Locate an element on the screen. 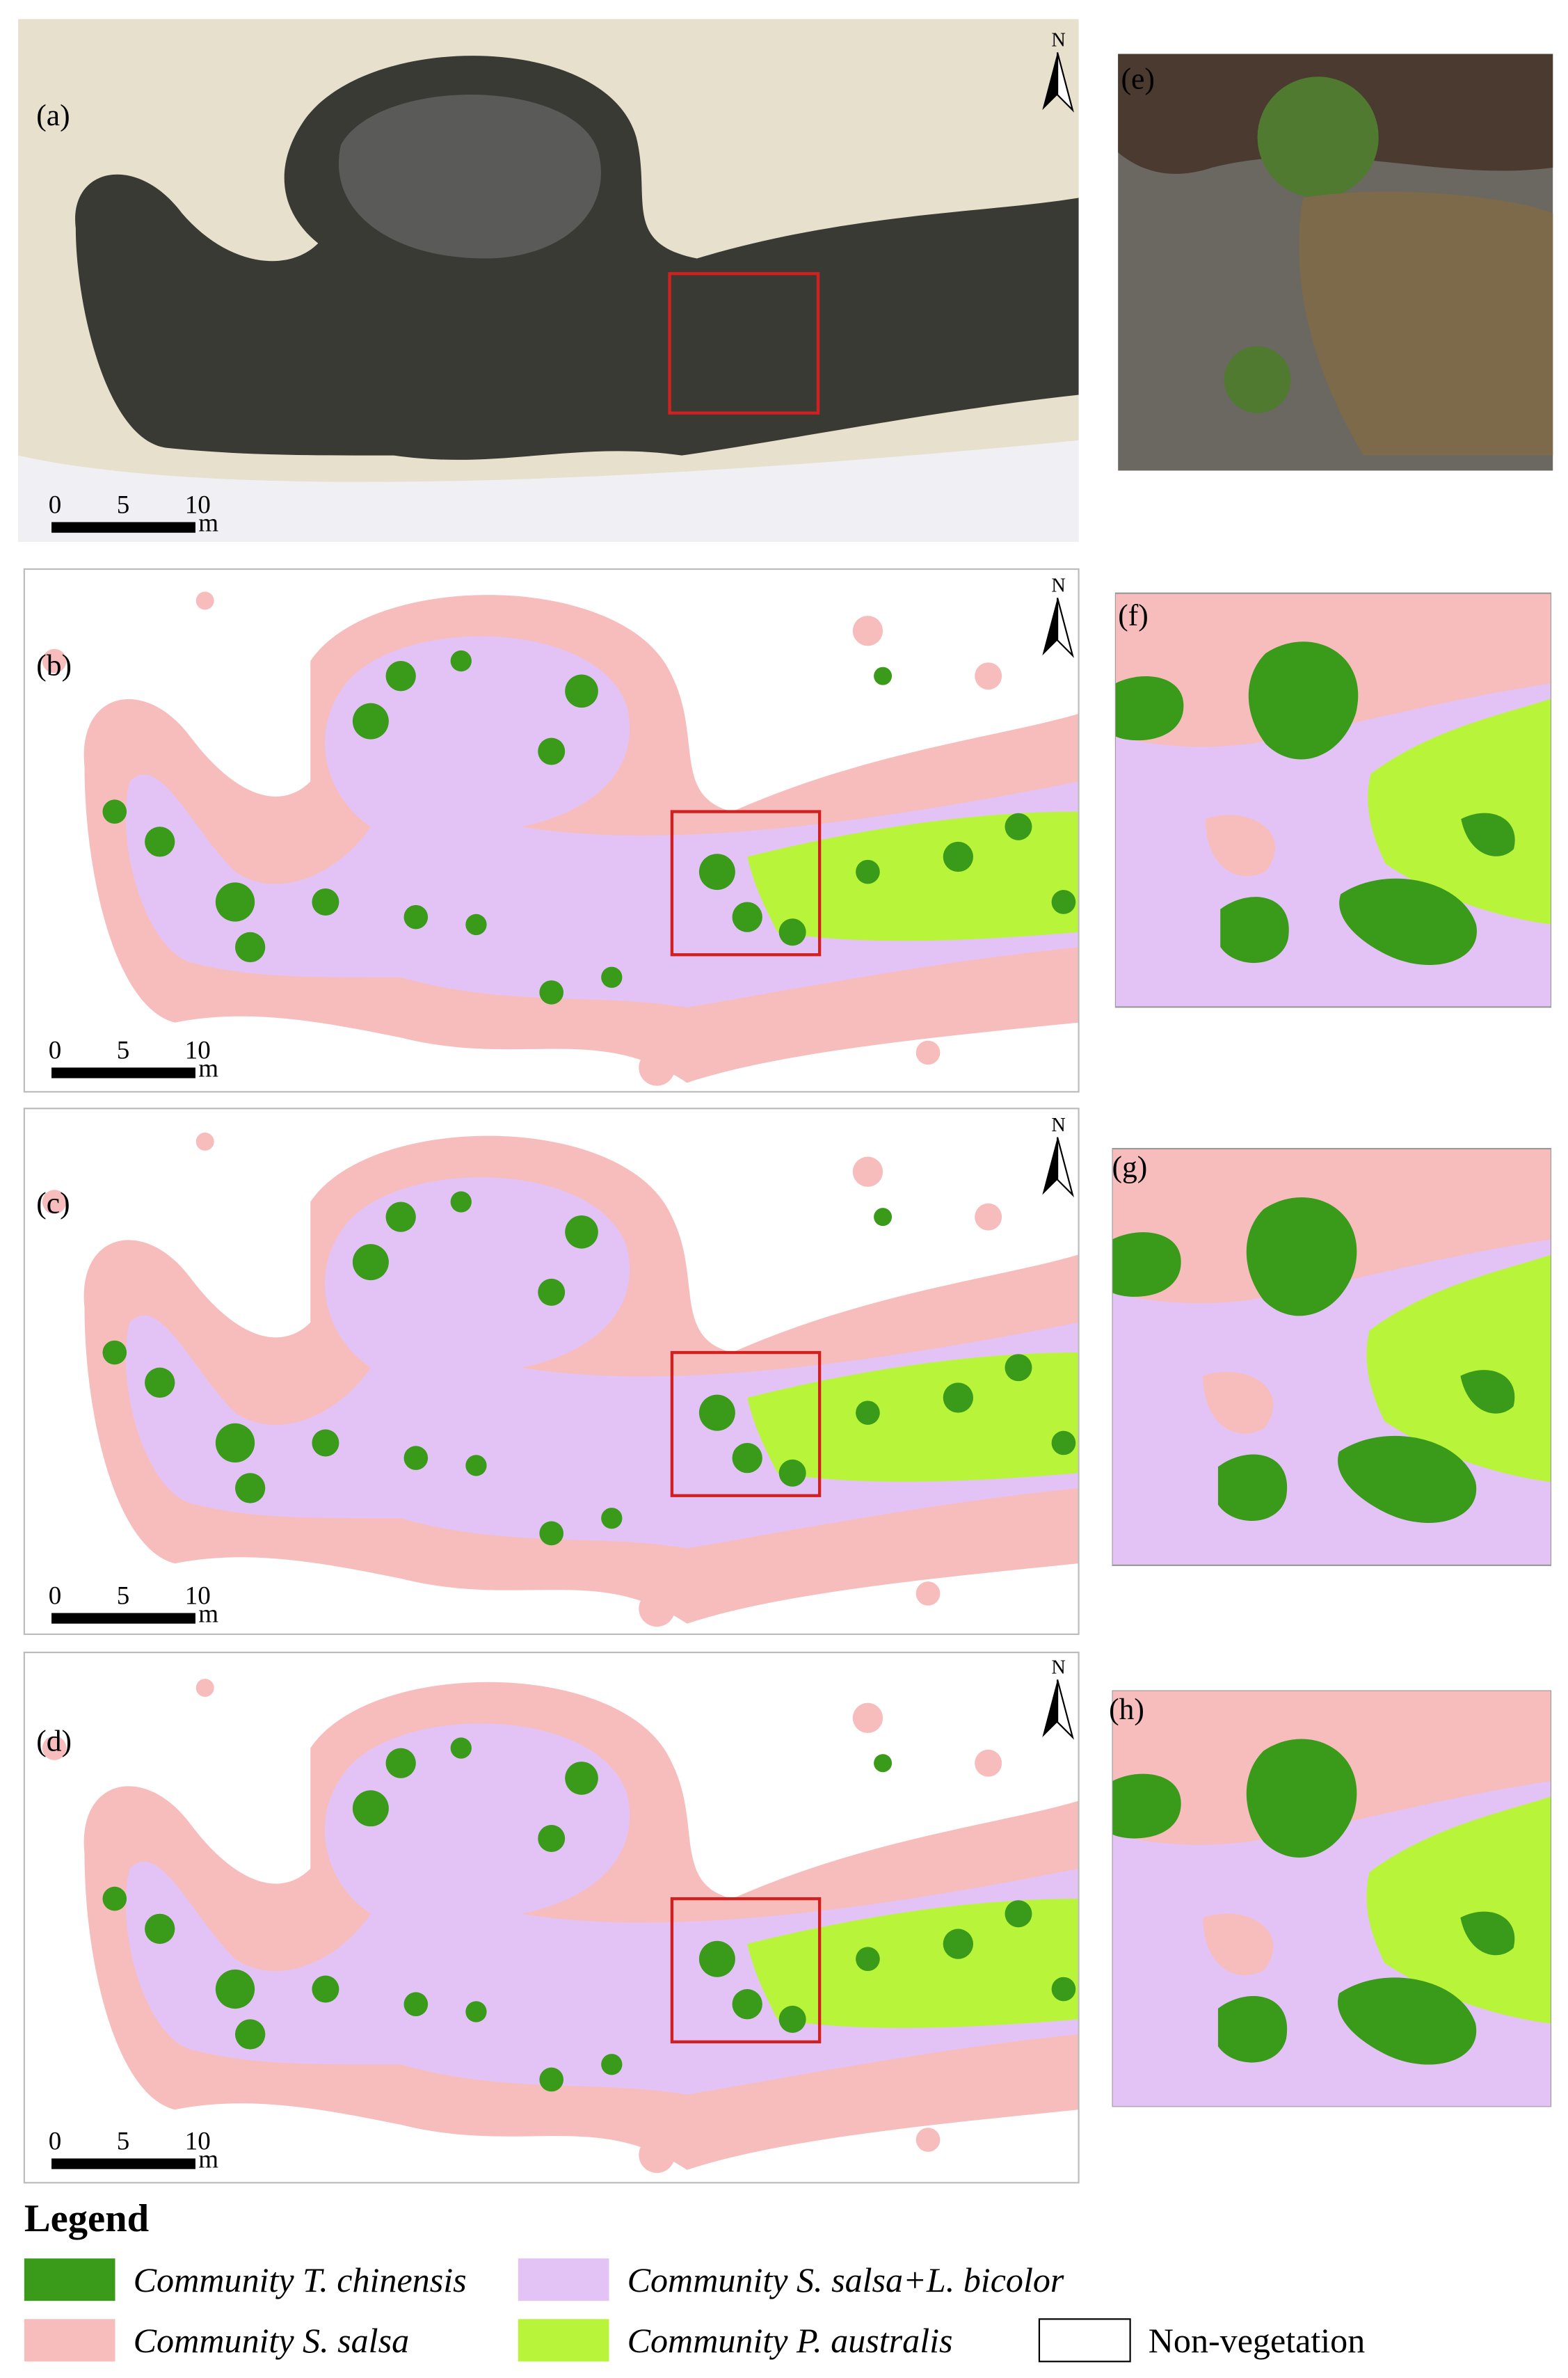 The image size is (1568, 2378). panel-label: (d) is located at coordinates (54, 1741).